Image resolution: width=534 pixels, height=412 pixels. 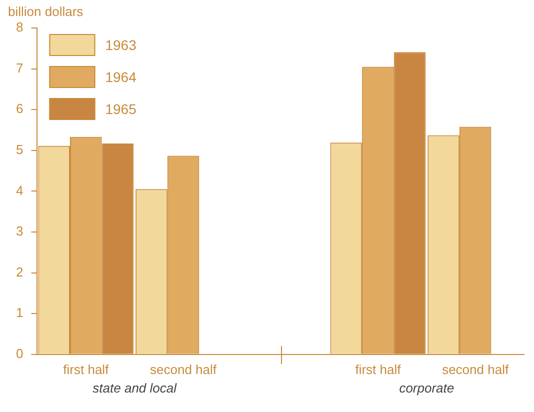 What do you see at coordinates (20, 190) in the screenshot?
I see `y-tick-label: 4` at bounding box center [20, 190].